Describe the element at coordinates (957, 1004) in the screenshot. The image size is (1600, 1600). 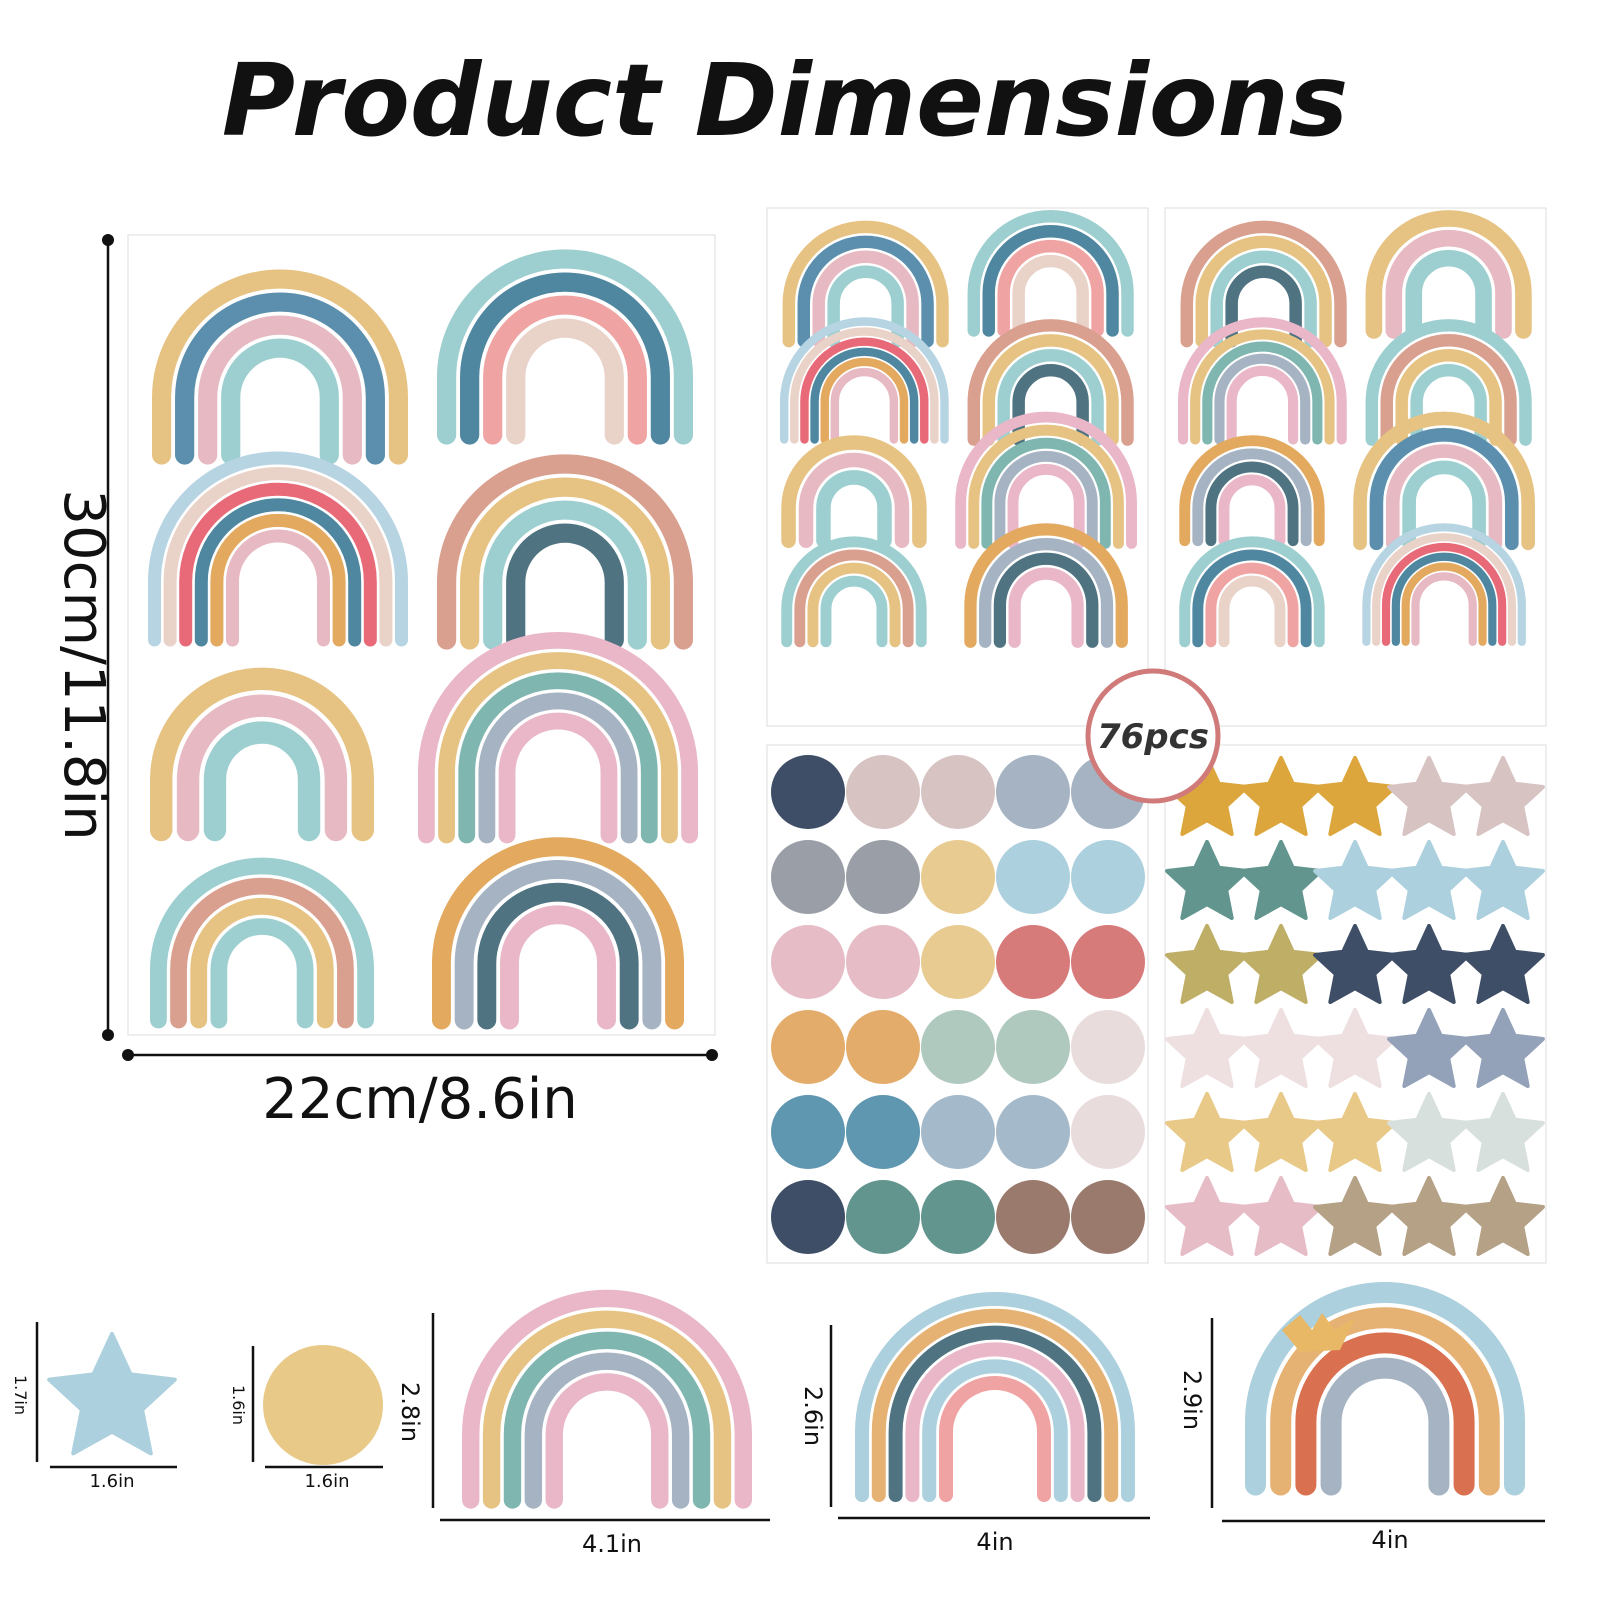
I see `sheet` at that location.